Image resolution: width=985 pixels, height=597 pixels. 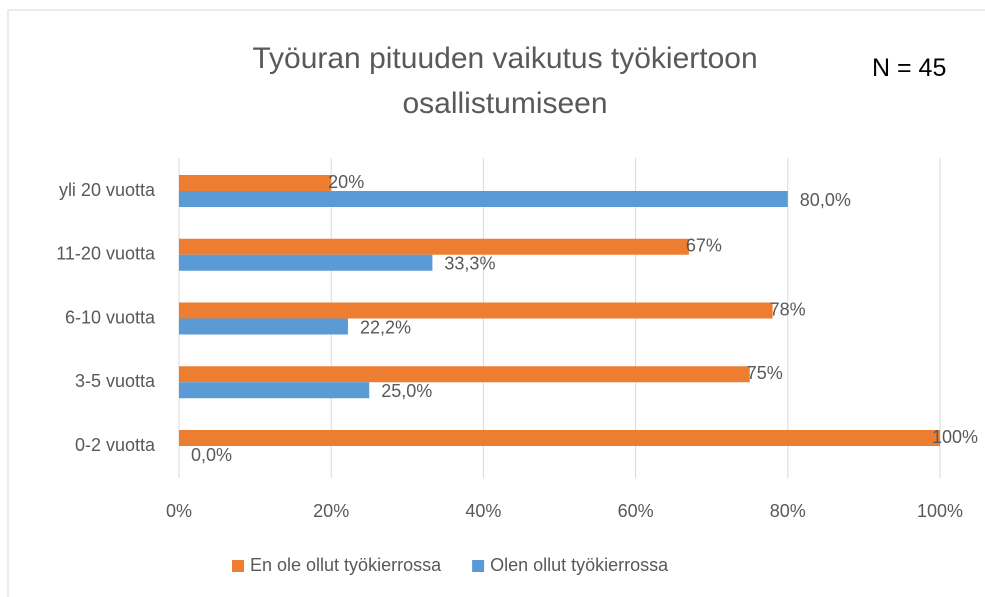 I want to click on data-label: 22,2%, so click(x=385, y=327).